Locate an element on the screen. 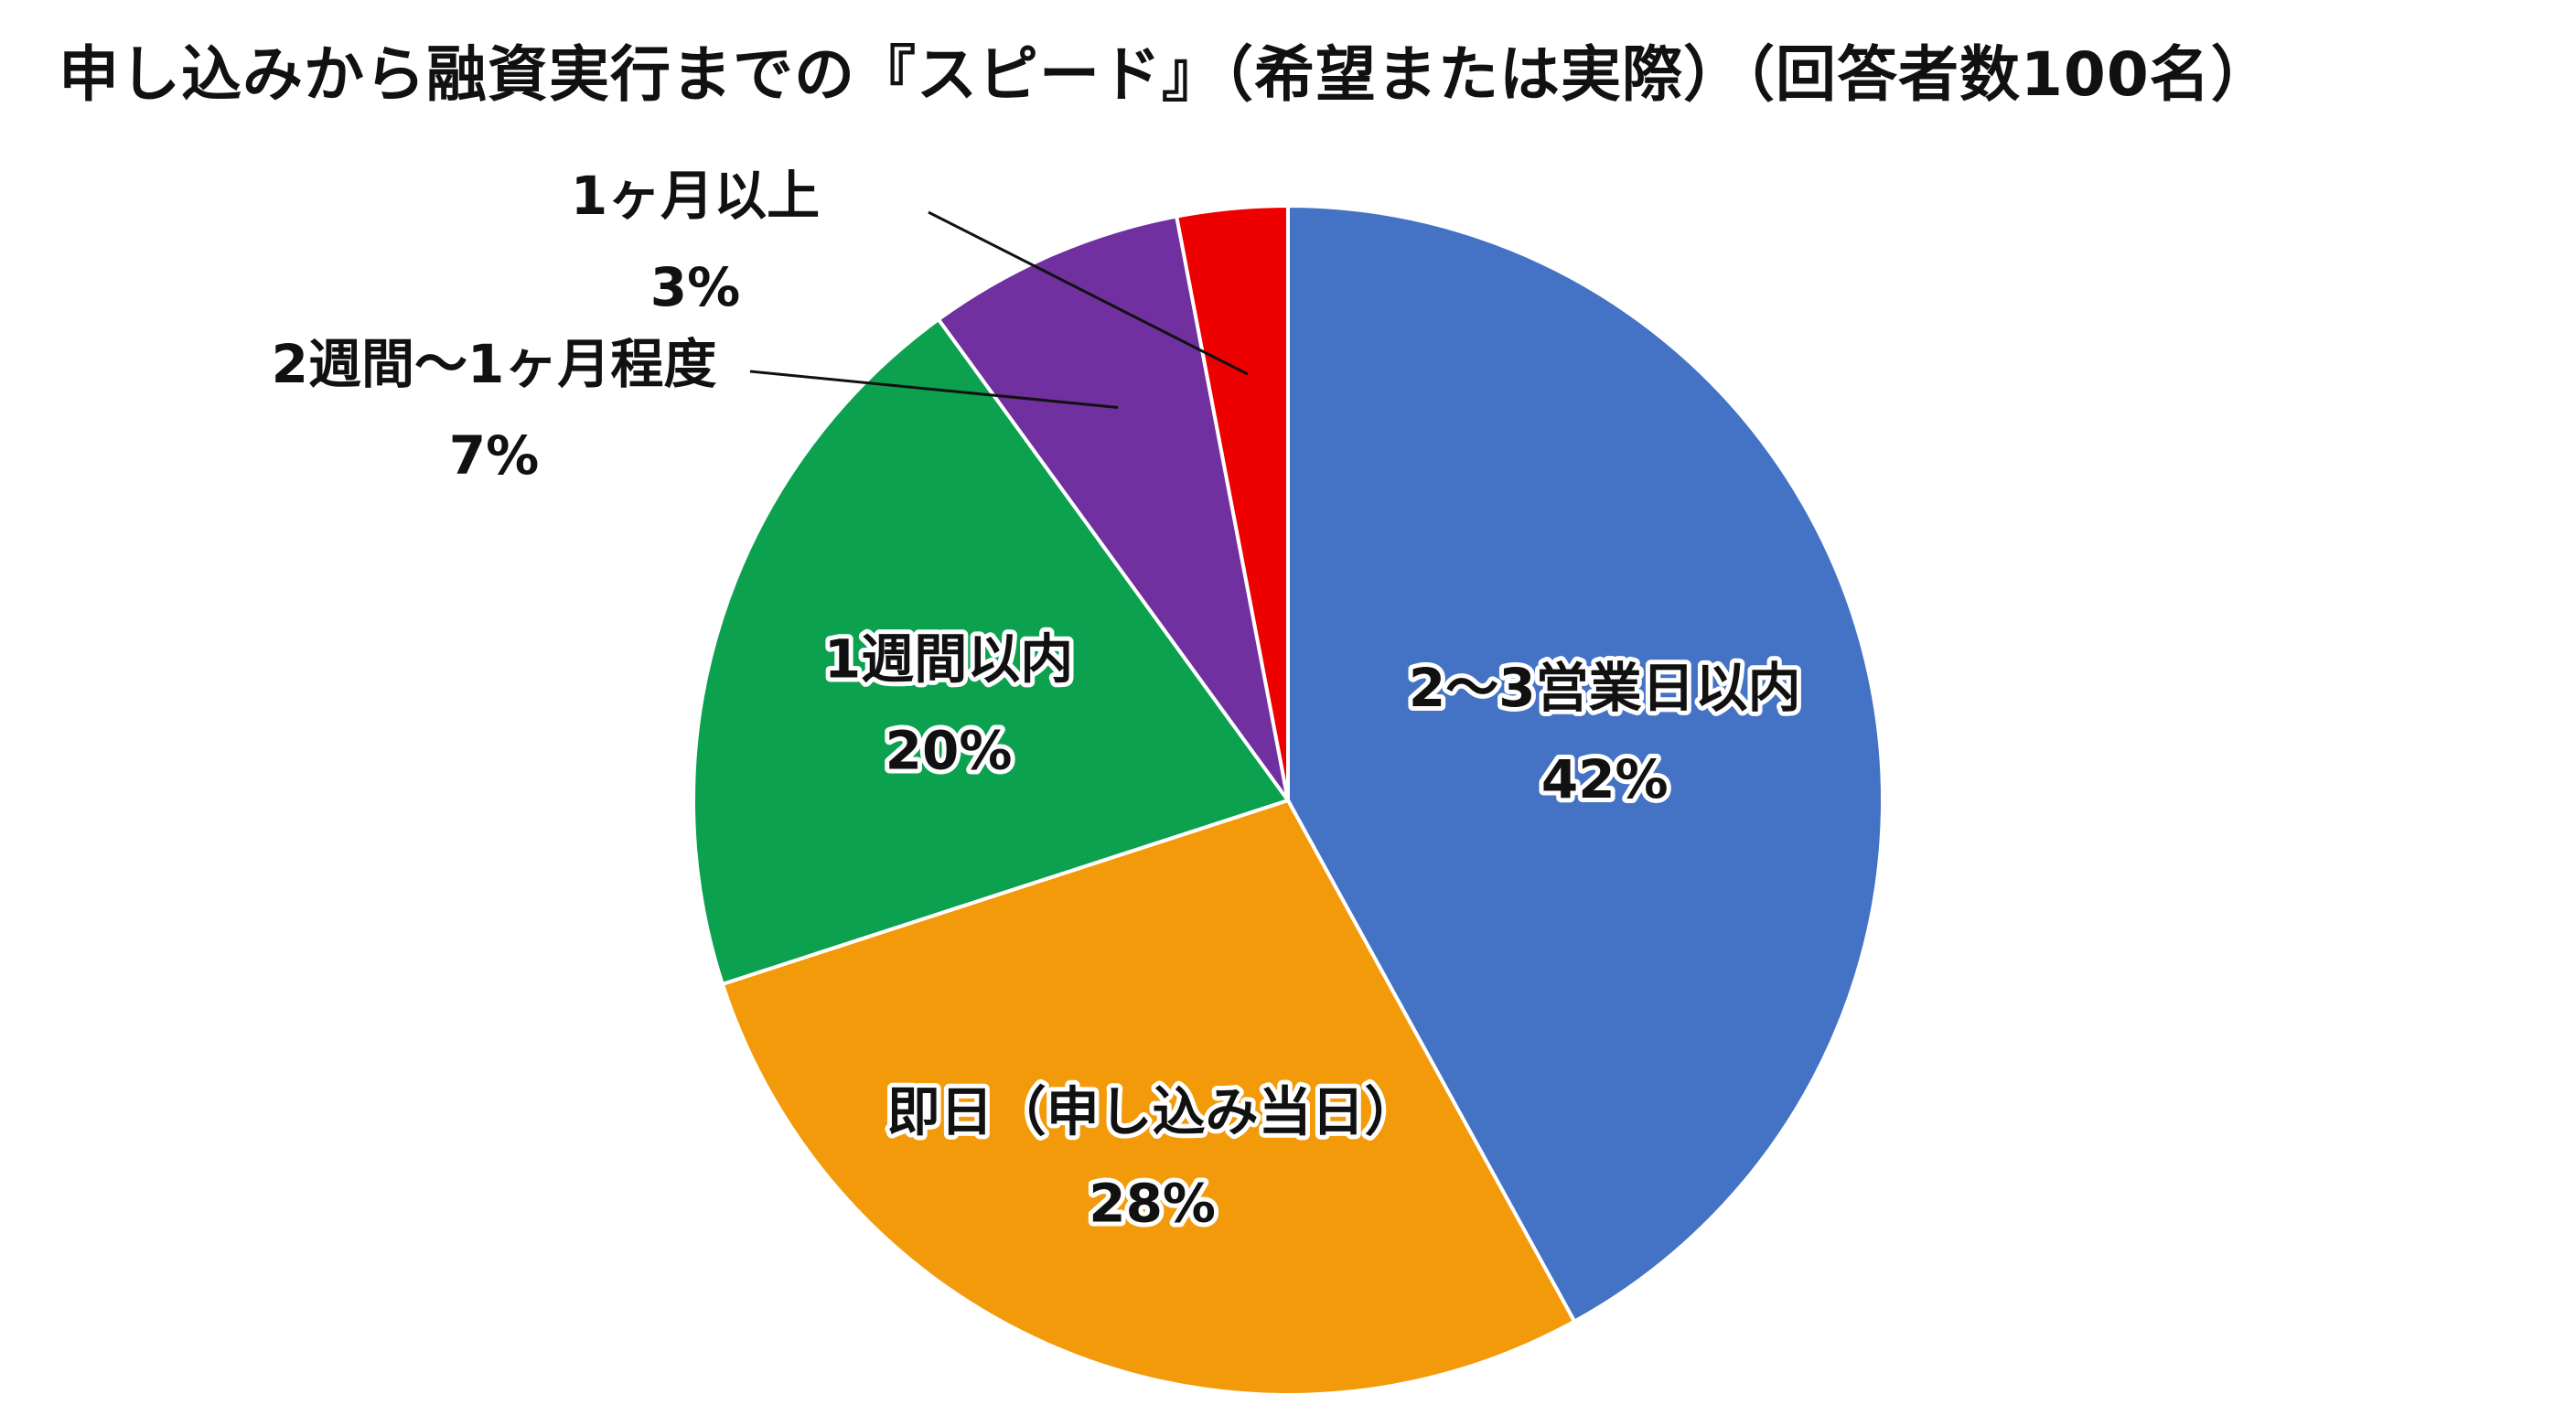 The width and height of the screenshot is (2576, 1405). slice-label-3: 1週間以内 is located at coordinates (948, 658).